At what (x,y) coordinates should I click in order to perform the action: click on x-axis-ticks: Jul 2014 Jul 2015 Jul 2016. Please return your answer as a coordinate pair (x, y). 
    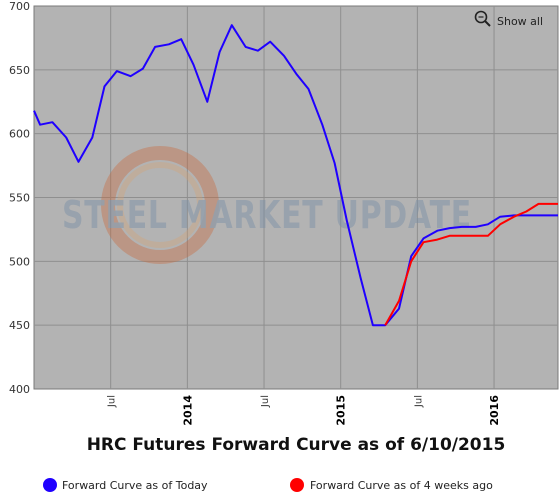
    Looking at the image, I should click on (304, 410).